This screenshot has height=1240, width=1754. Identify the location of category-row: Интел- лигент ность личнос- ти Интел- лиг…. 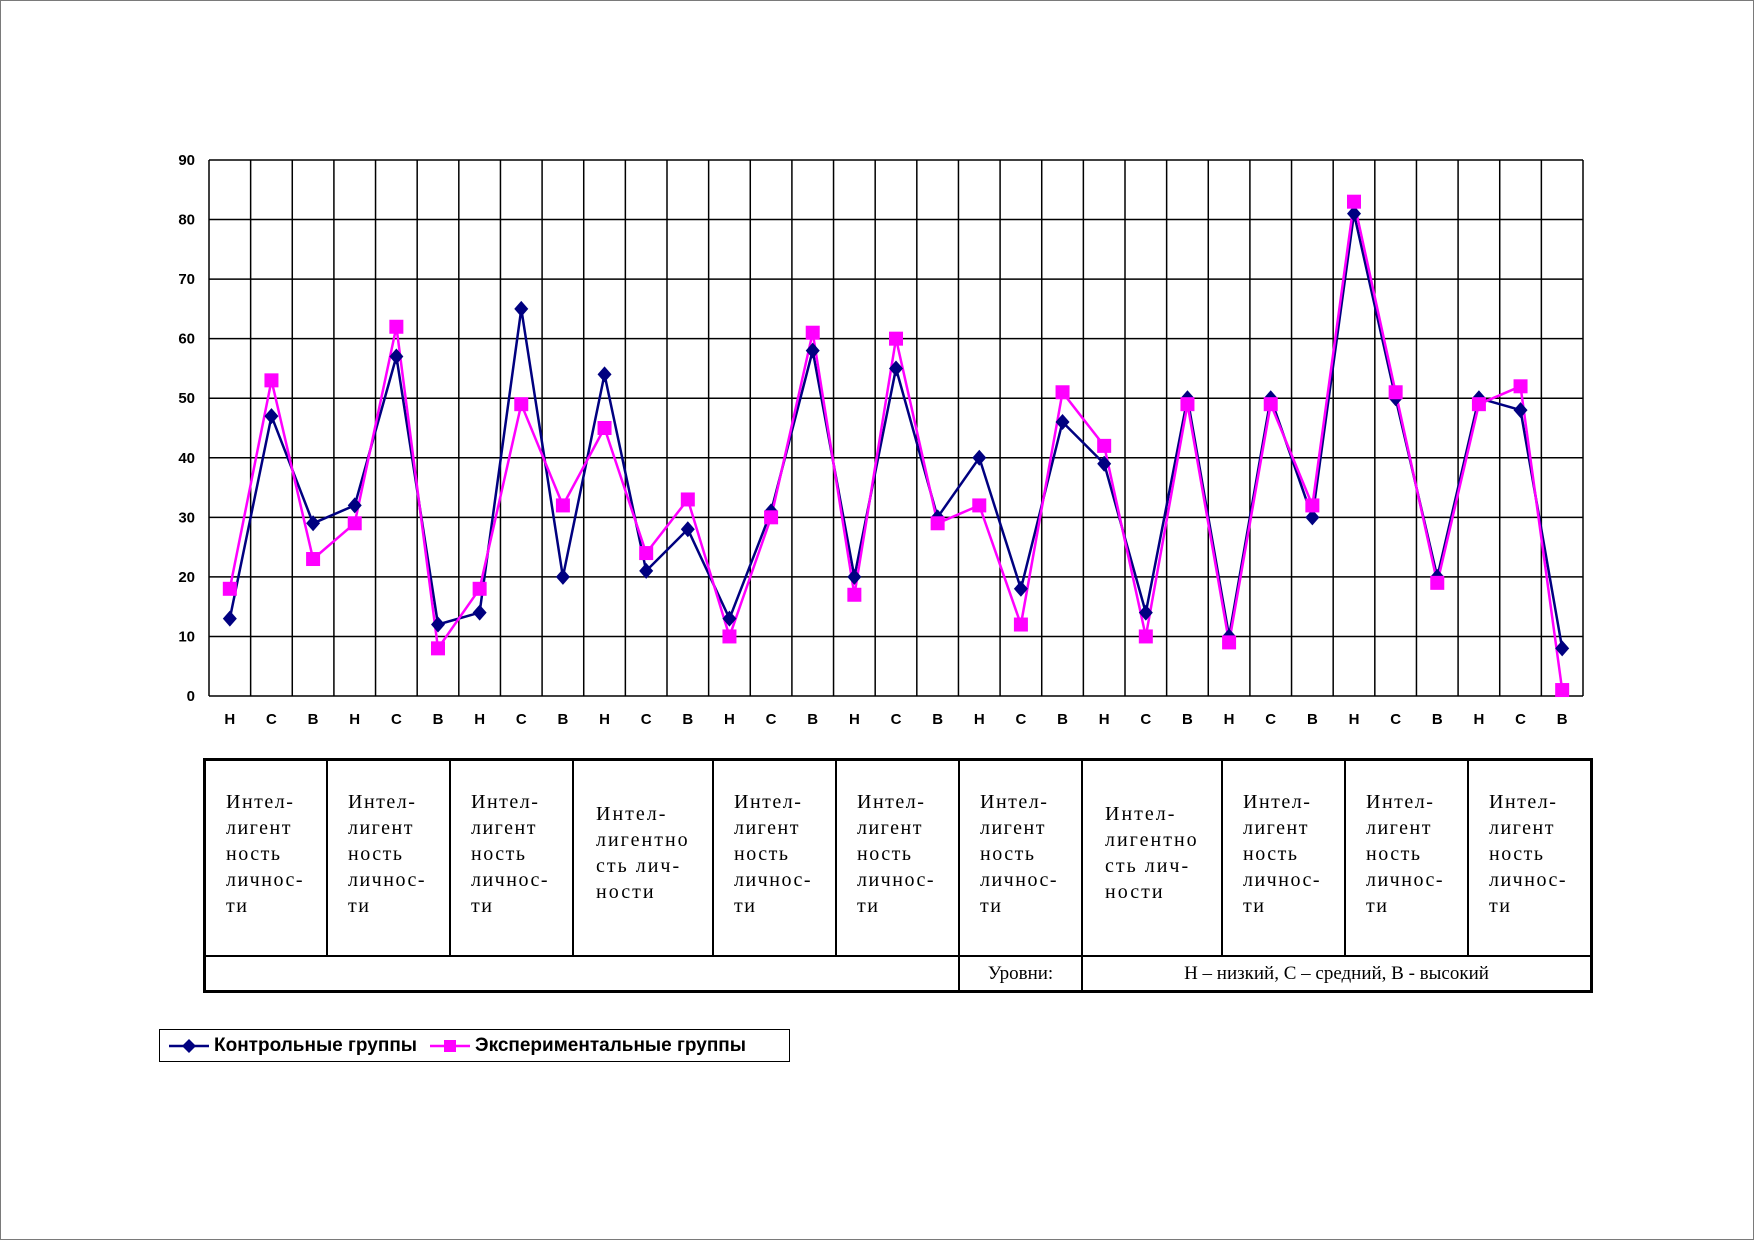
(898, 857).